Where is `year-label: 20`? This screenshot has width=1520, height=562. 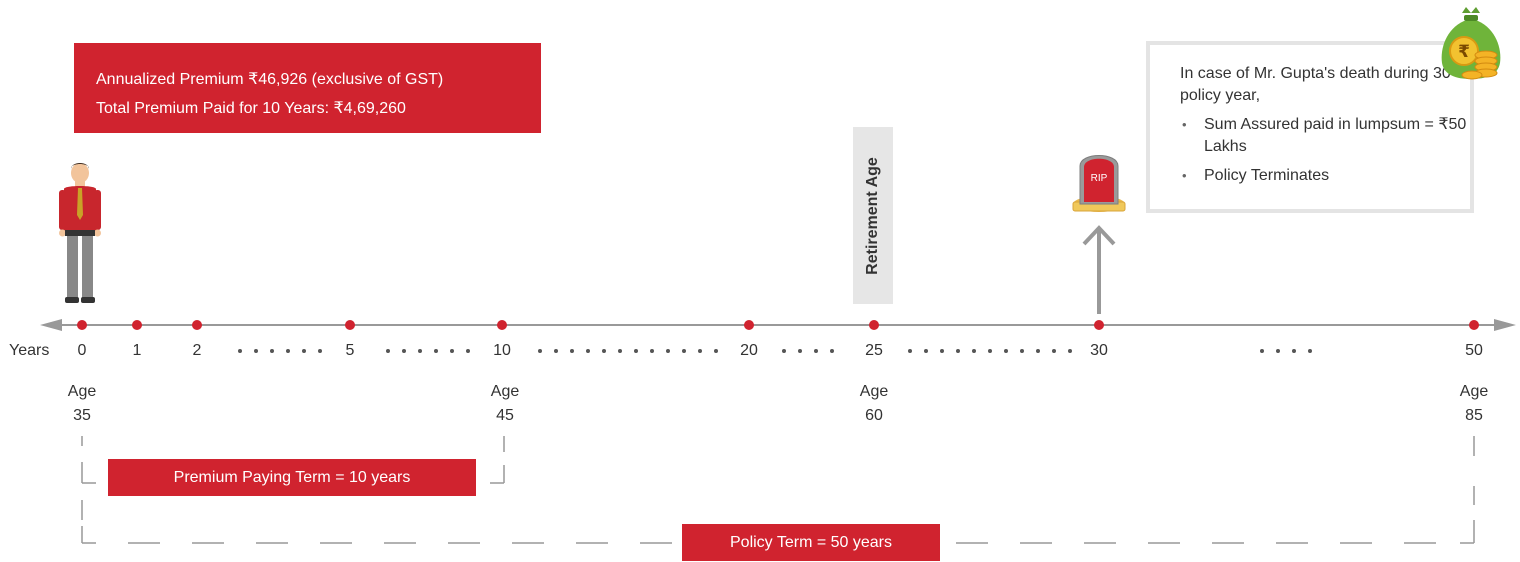 year-label: 20 is located at coordinates (749, 350).